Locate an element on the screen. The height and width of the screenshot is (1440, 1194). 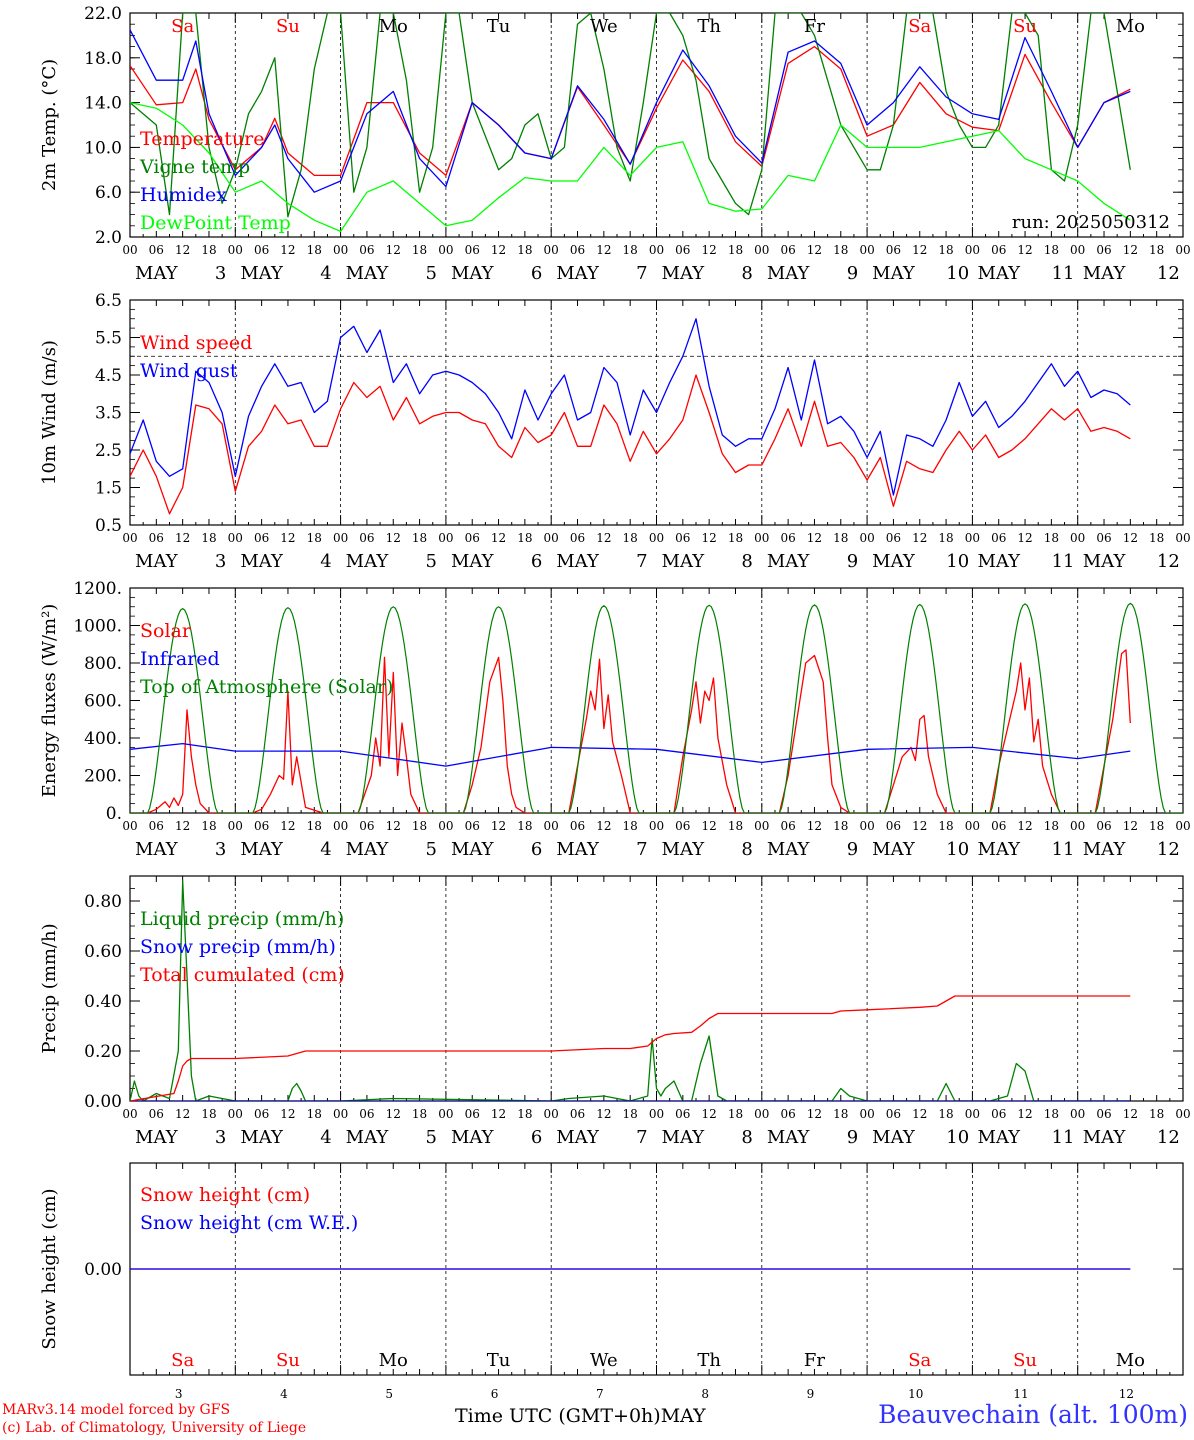
date-day-label: 11 is located at coordinates (1063, 1137).